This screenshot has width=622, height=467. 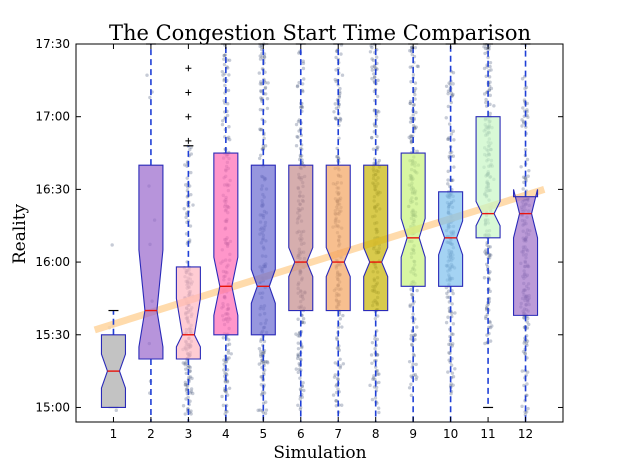 What do you see at coordinates (52, 44) in the screenshot?
I see `y-tick-label: 17:30` at bounding box center [52, 44].